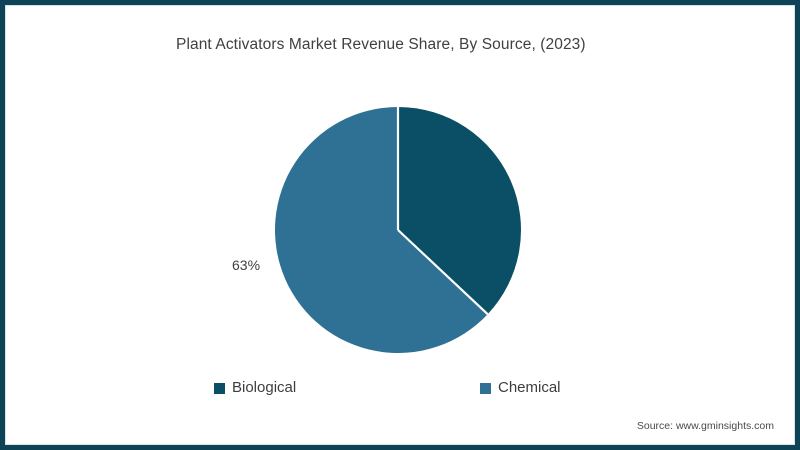 This screenshot has height=450, width=800. I want to click on pie-separator-line, so click(443, 272).